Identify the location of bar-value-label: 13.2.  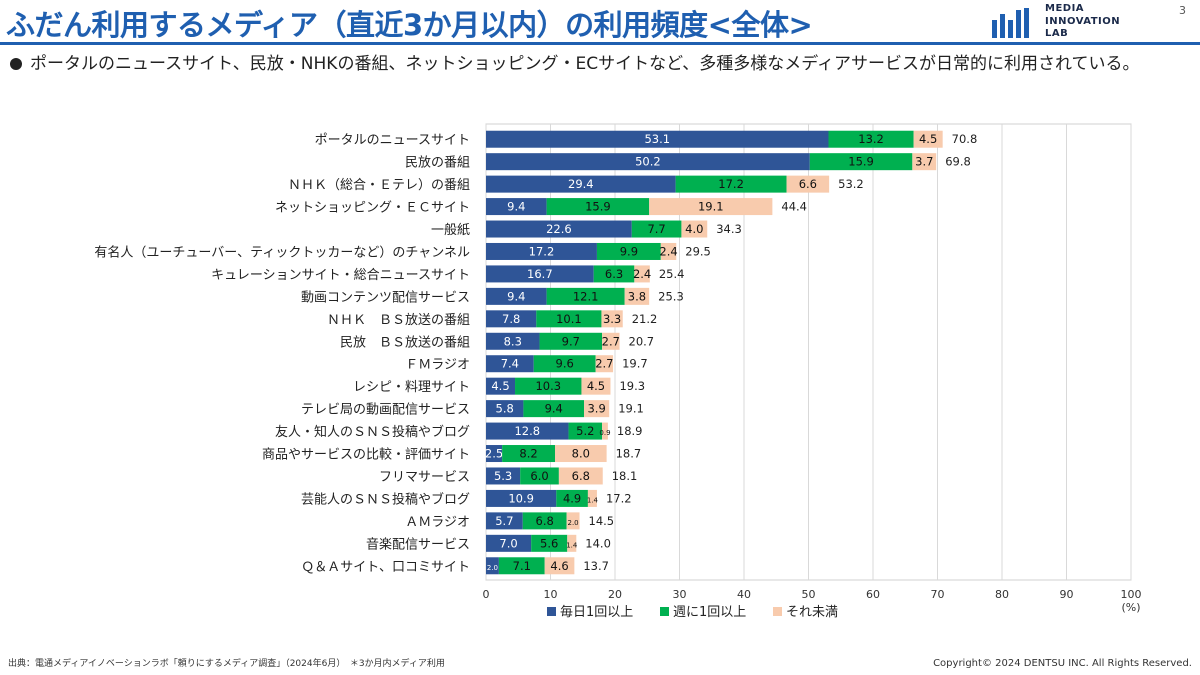
(871, 139).